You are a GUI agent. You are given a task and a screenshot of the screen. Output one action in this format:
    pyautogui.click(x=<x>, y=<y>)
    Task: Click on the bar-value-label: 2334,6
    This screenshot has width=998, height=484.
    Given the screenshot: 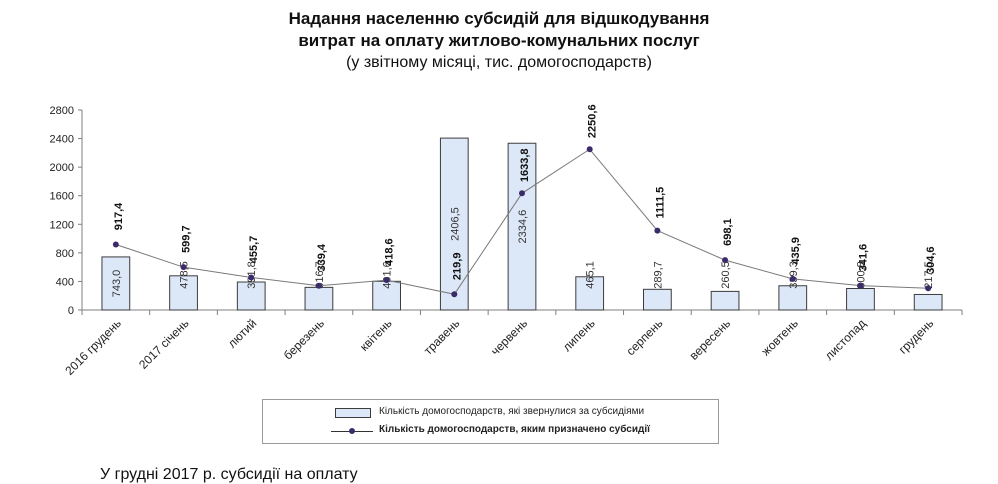 What is the action you would take?
    pyautogui.click(x=523, y=227)
    